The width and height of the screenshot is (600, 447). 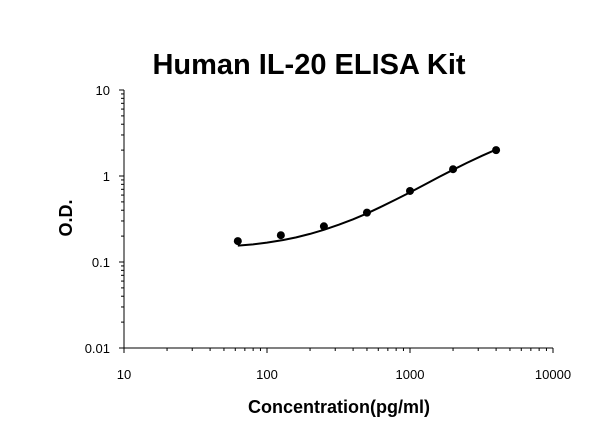 What do you see at coordinates (267, 374) in the screenshot?
I see `x-tick-label: 100` at bounding box center [267, 374].